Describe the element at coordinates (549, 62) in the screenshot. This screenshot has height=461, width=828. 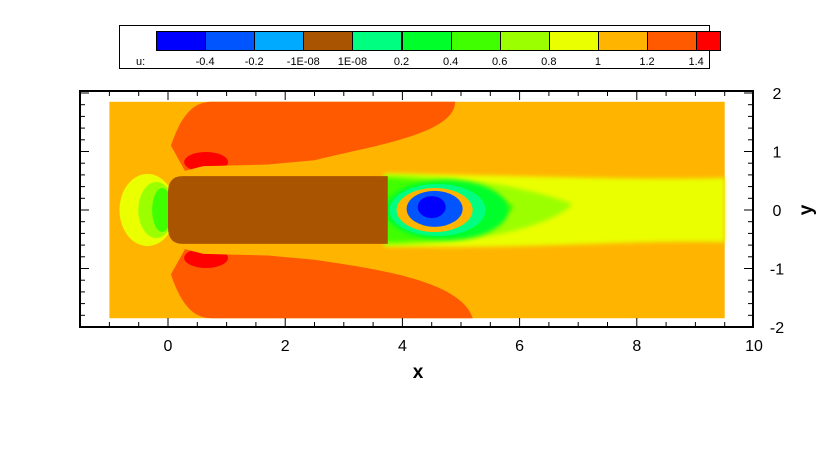
I see `colorbar-tick-label: 0.8` at that location.